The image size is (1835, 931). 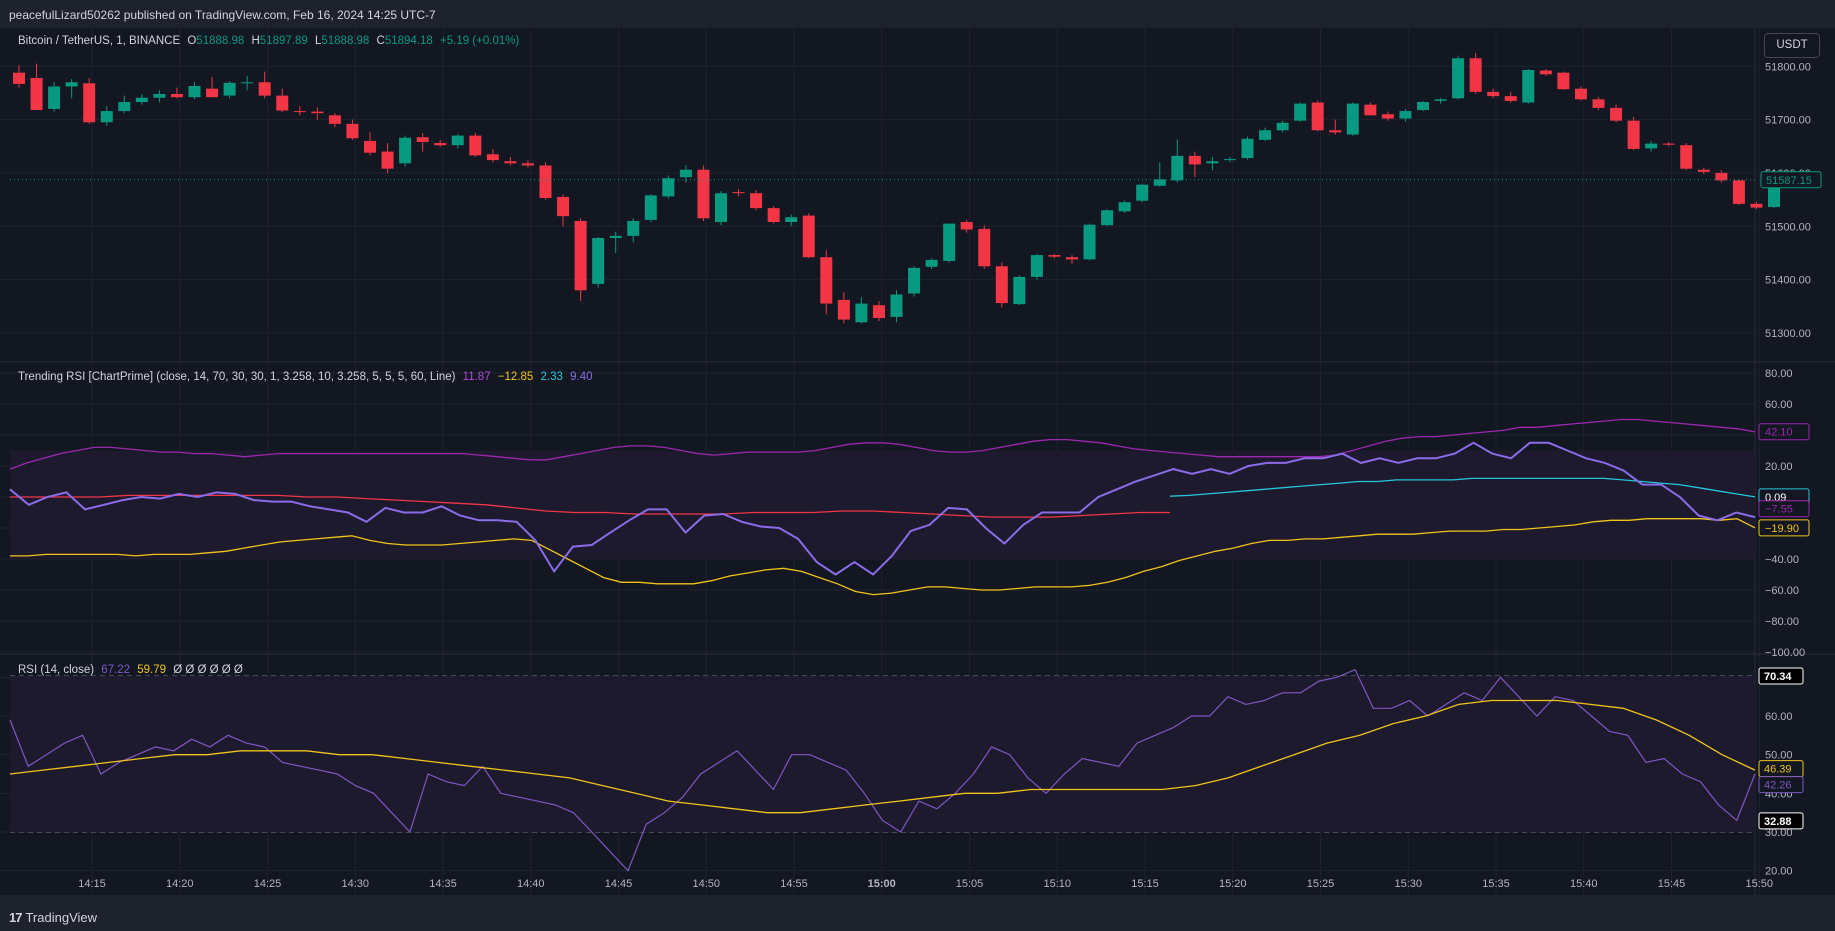 I want to click on x-tick-label: 14:55, so click(x=794, y=884).